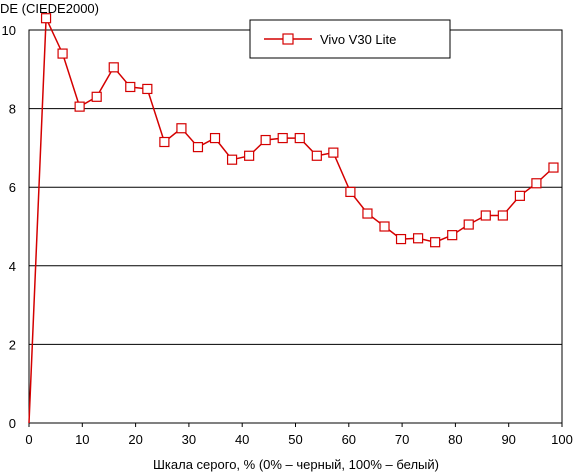  What do you see at coordinates (295, 439) in the screenshot?
I see `x-tick-label: 50` at bounding box center [295, 439].